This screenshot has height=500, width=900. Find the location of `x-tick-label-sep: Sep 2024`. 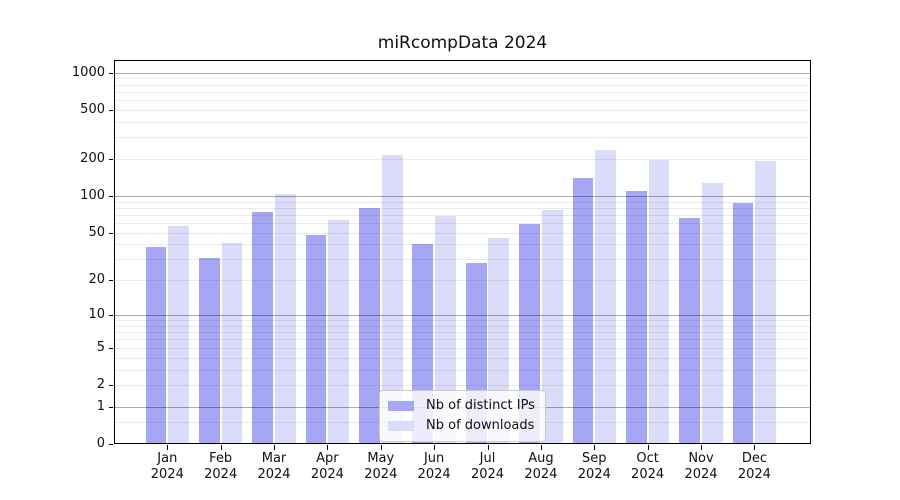

x-tick-label-sep: Sep 2024 is located at coordinates (594, 466).